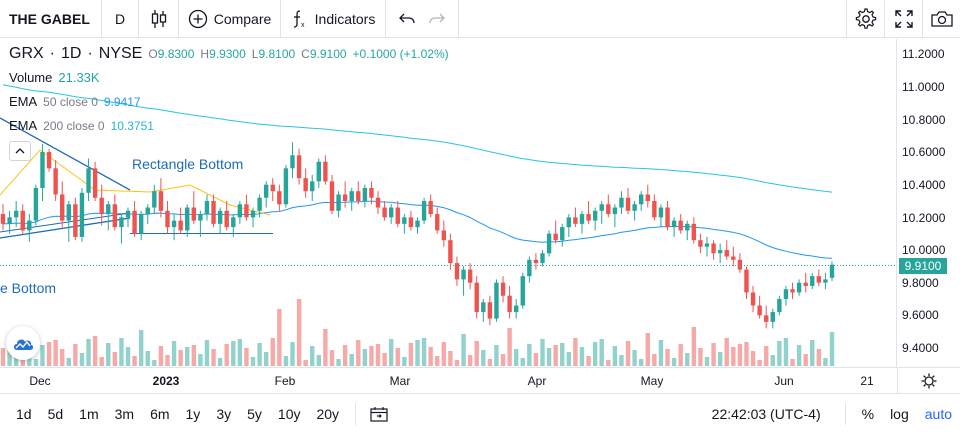  I want to click on auto-toggle: auto, so click(938, 414).